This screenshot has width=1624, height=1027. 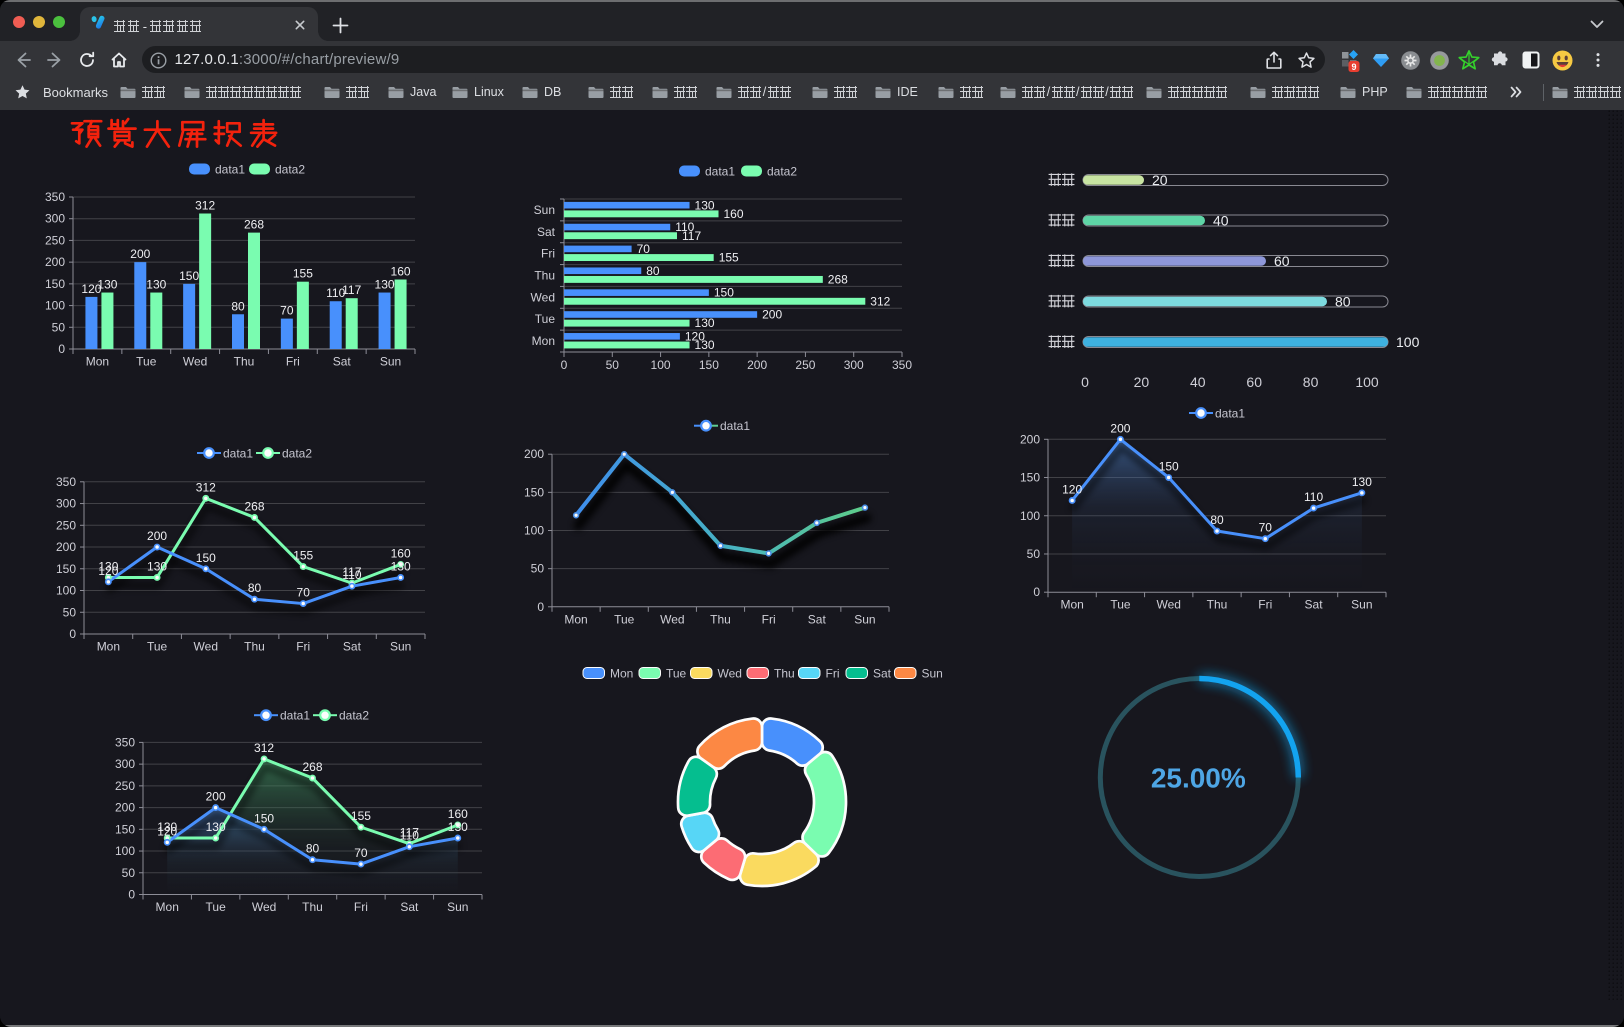 What do you see at coordinates (361, 816) in the screenshot?
I see `svg-text: 155` at bounding box center [361, 816].